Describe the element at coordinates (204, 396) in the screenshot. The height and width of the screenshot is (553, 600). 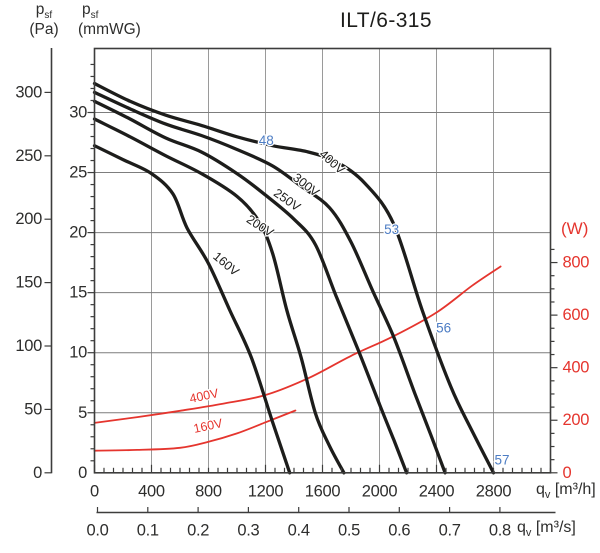
I see `power-curve-label-400V: 400V` at that location.